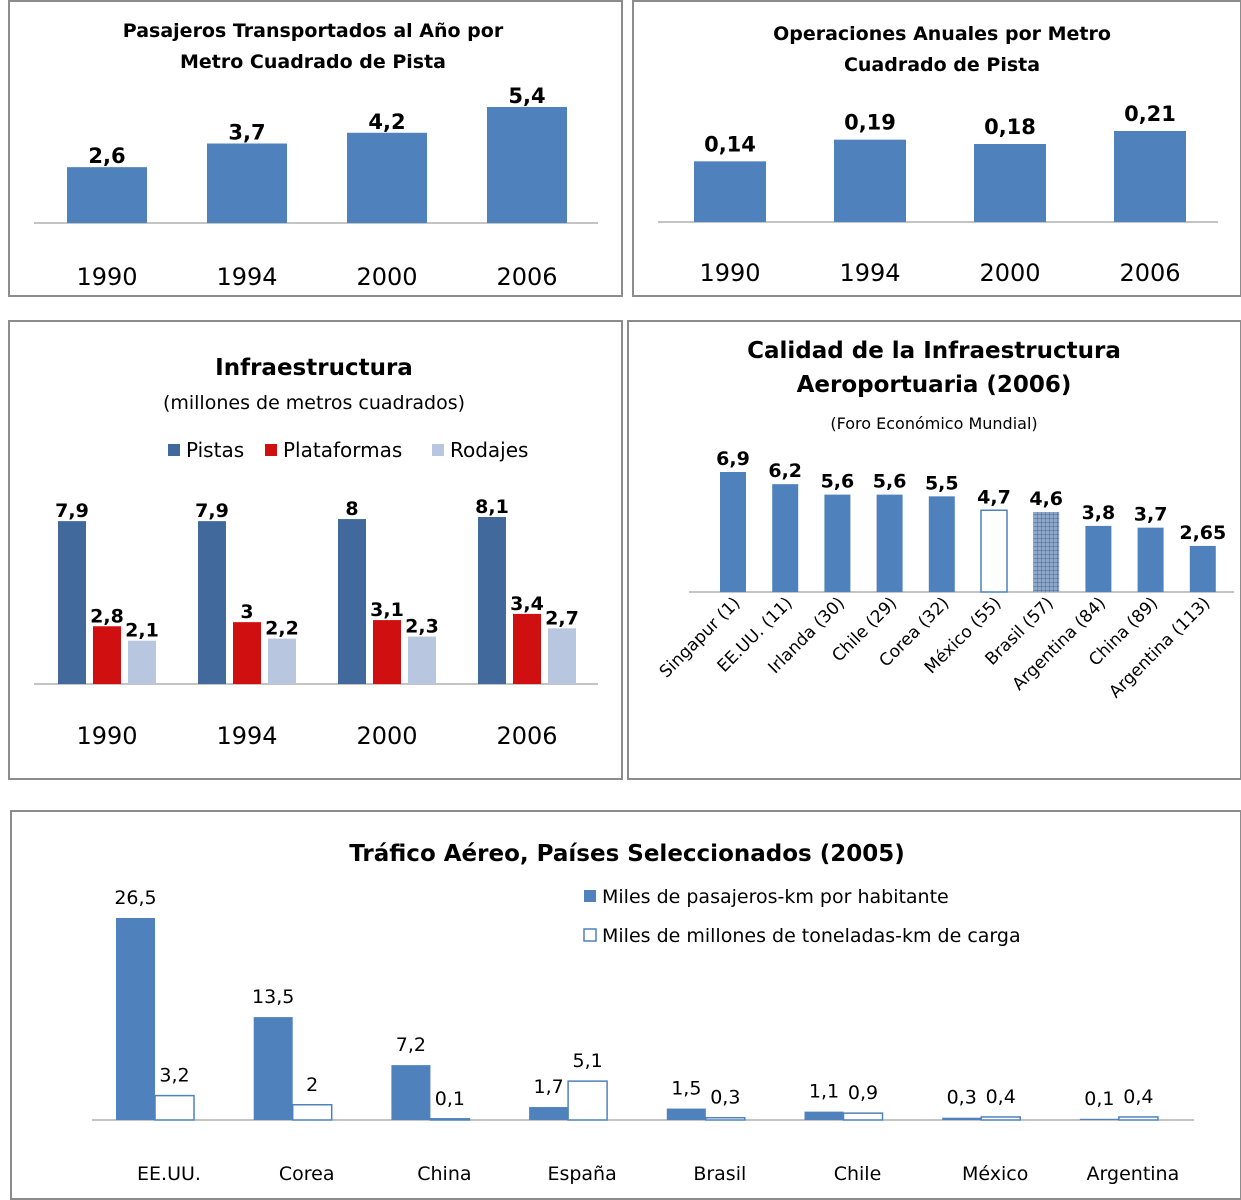  I want to click on chart-title-line: Metro Cuadrado de Pista, so click(313, 62).